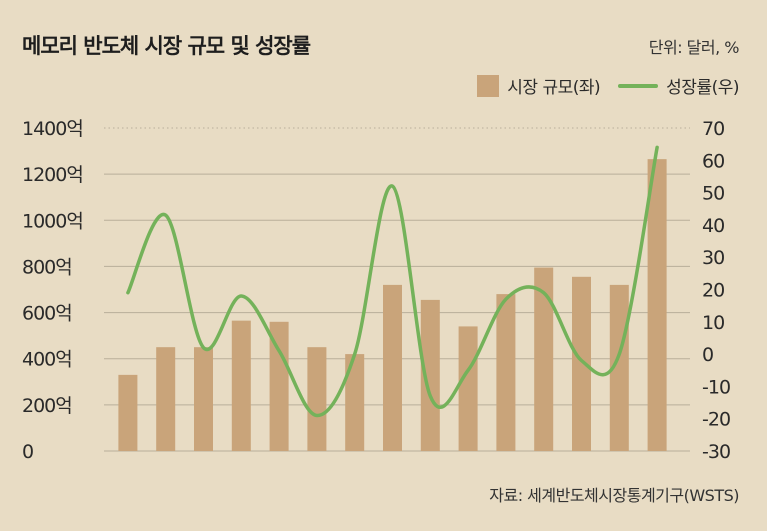 The image size is (767, 531). I want to click on left-tick-label: 800억, so click(47, 267).